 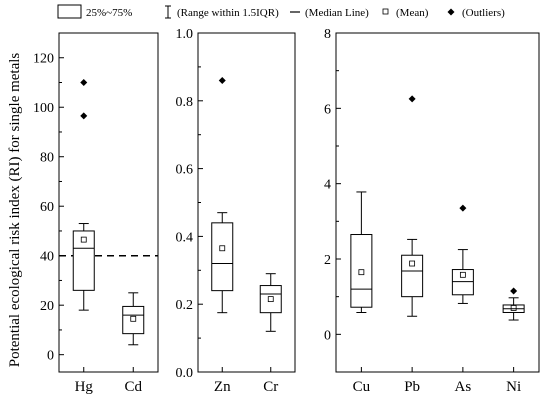 I want to click on y-tick-label: 2, so click(x=327, y=260).